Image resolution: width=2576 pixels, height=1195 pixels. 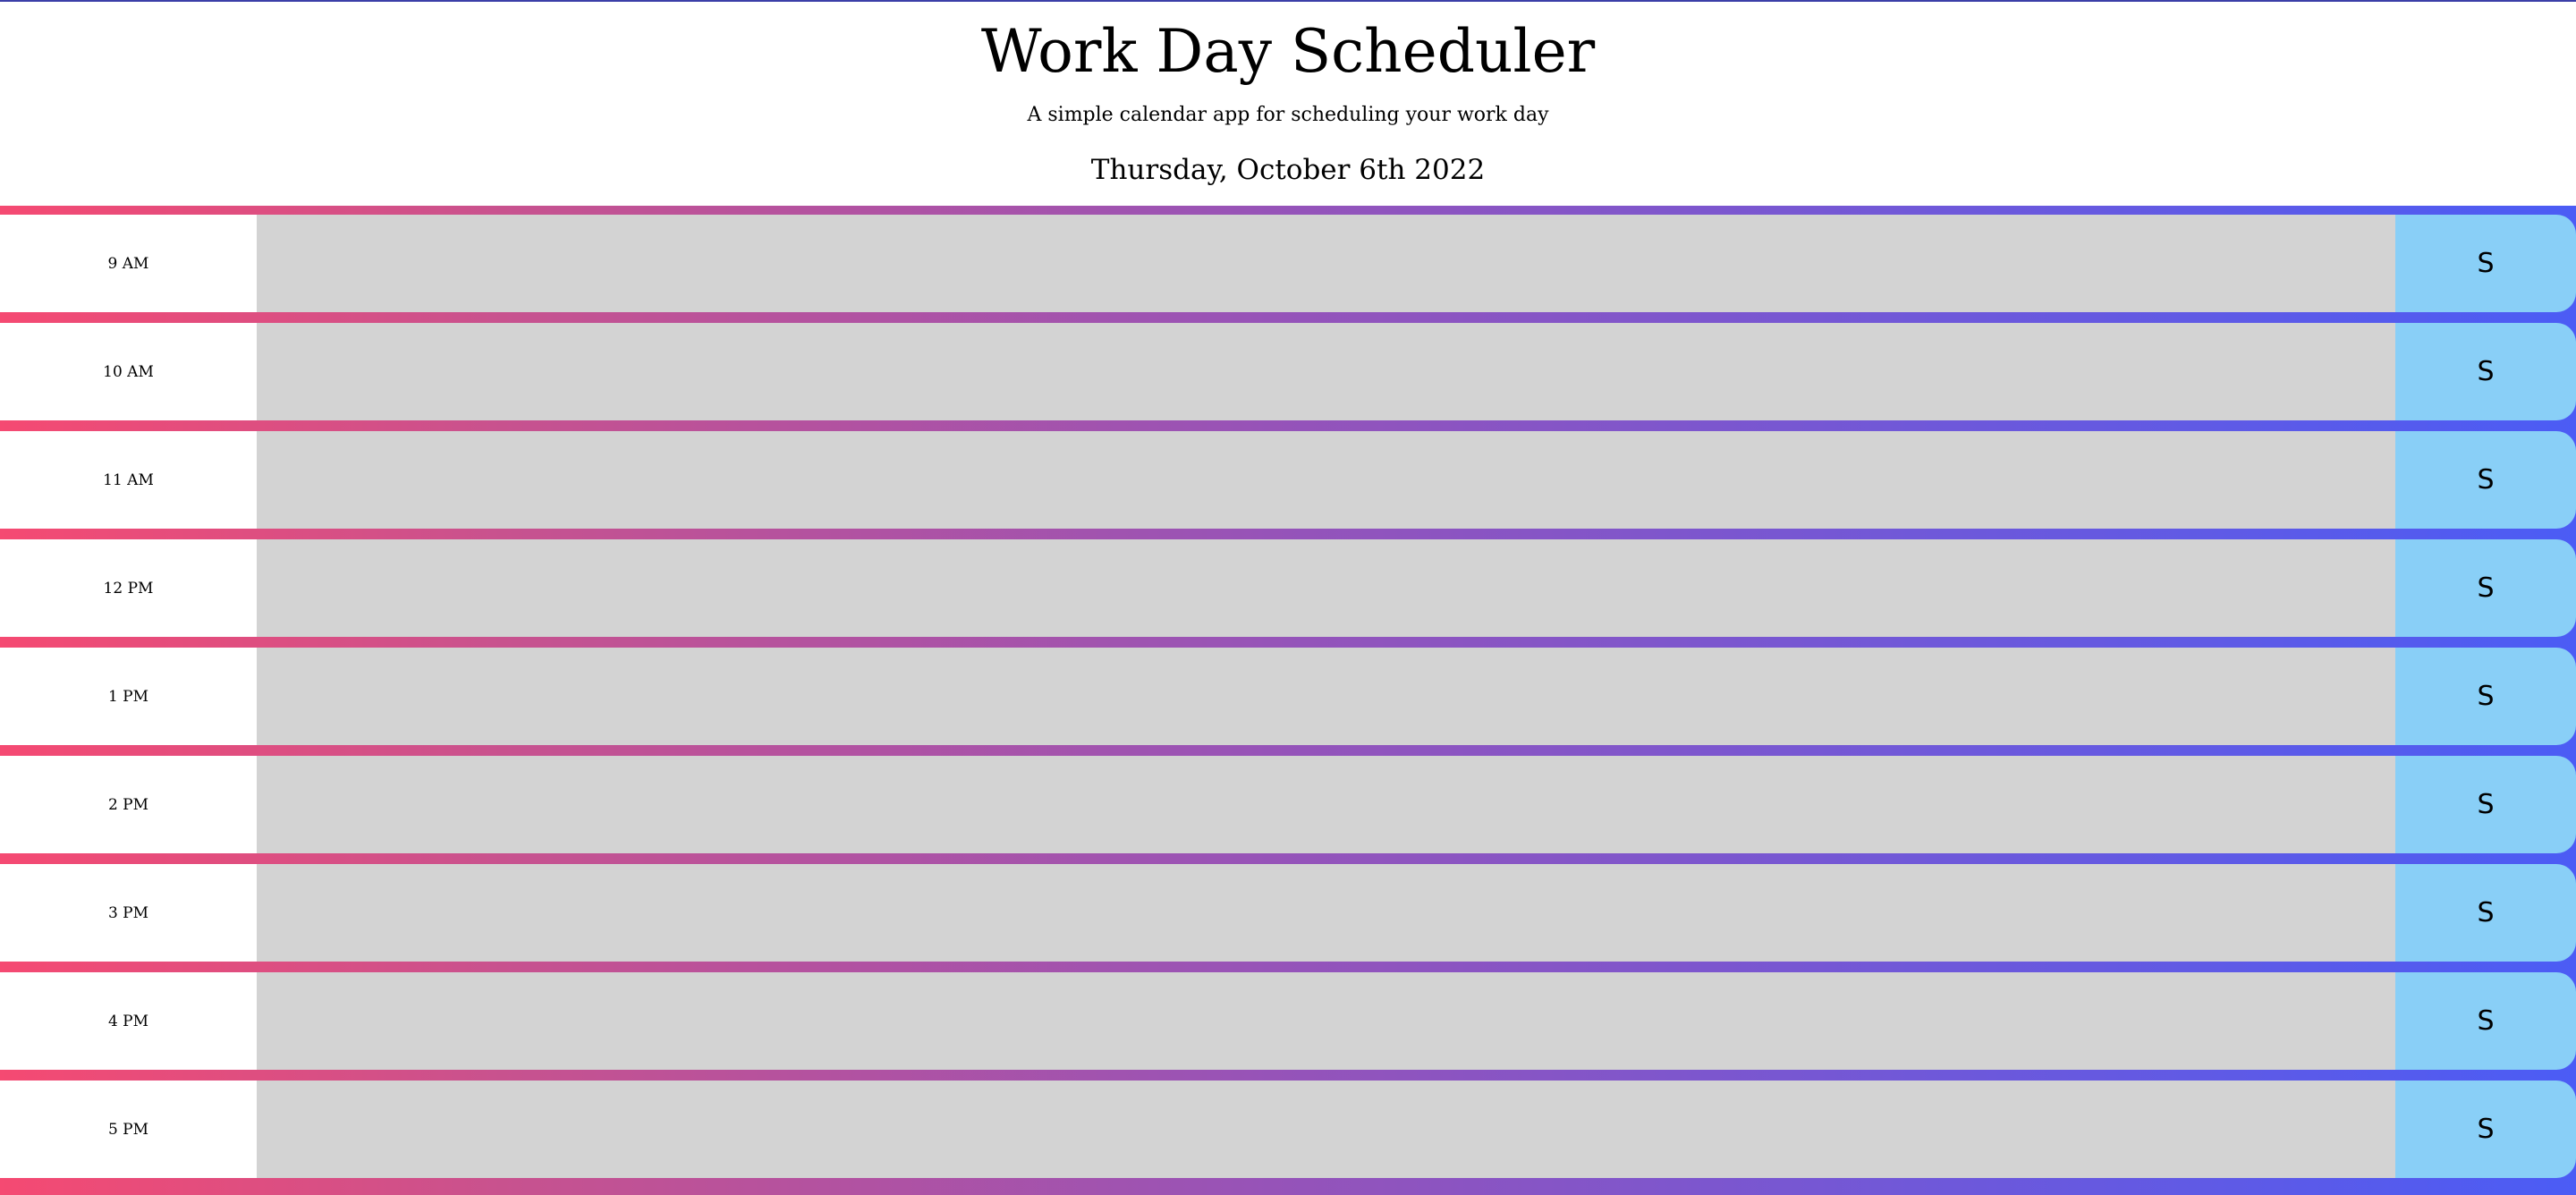 I want to click on hour-label: 12 PM, so click(x=128, y=588).